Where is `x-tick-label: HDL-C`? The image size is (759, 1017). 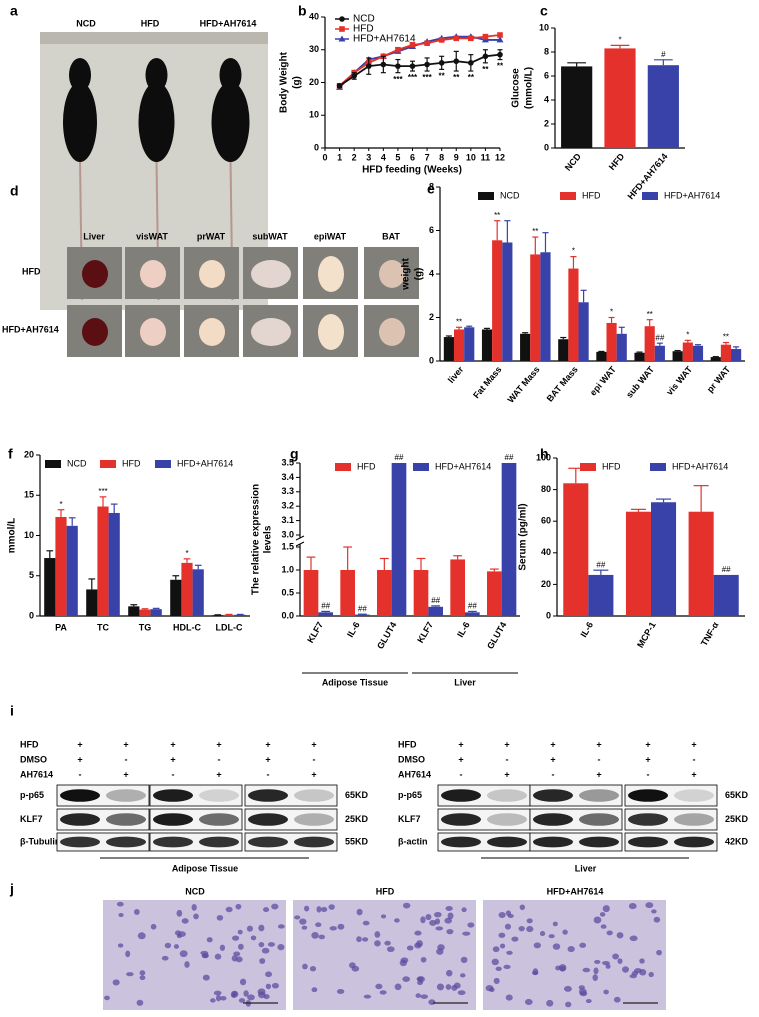
x-tick-label: HDL-C is located at coordinates (187, 627).